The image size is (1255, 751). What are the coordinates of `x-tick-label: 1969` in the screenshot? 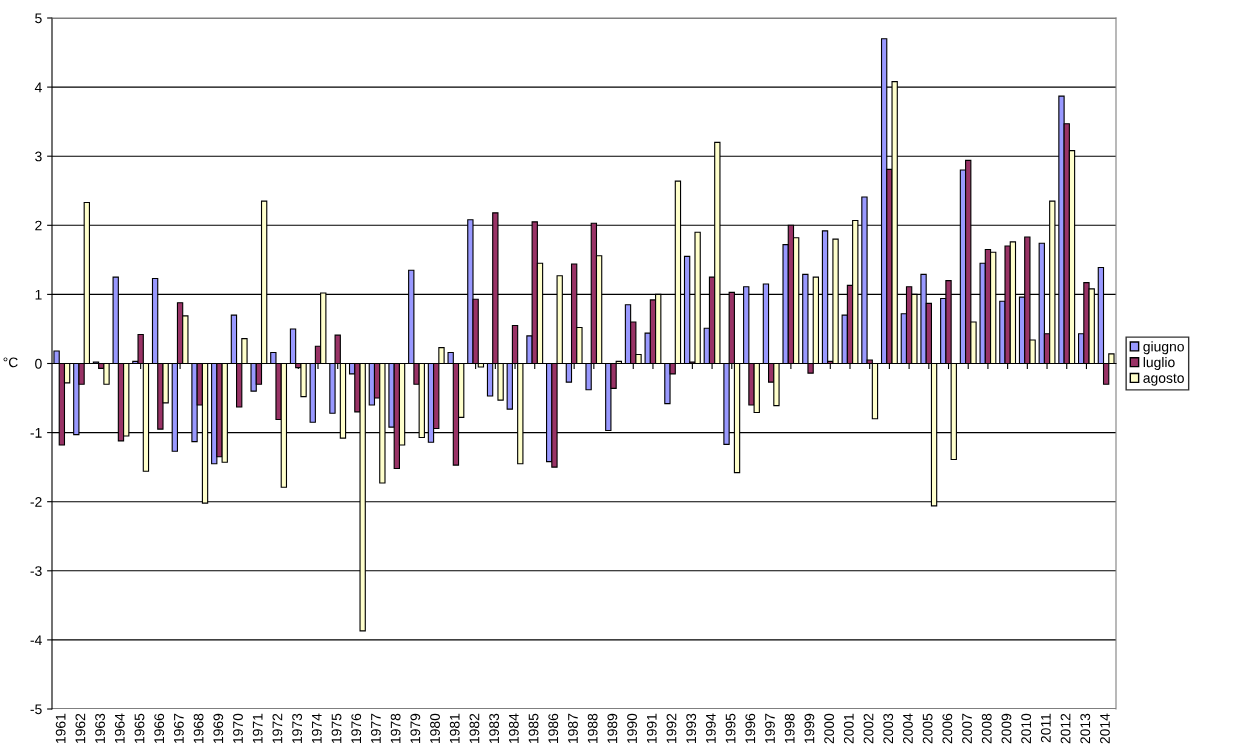 It's located at (218, 728).